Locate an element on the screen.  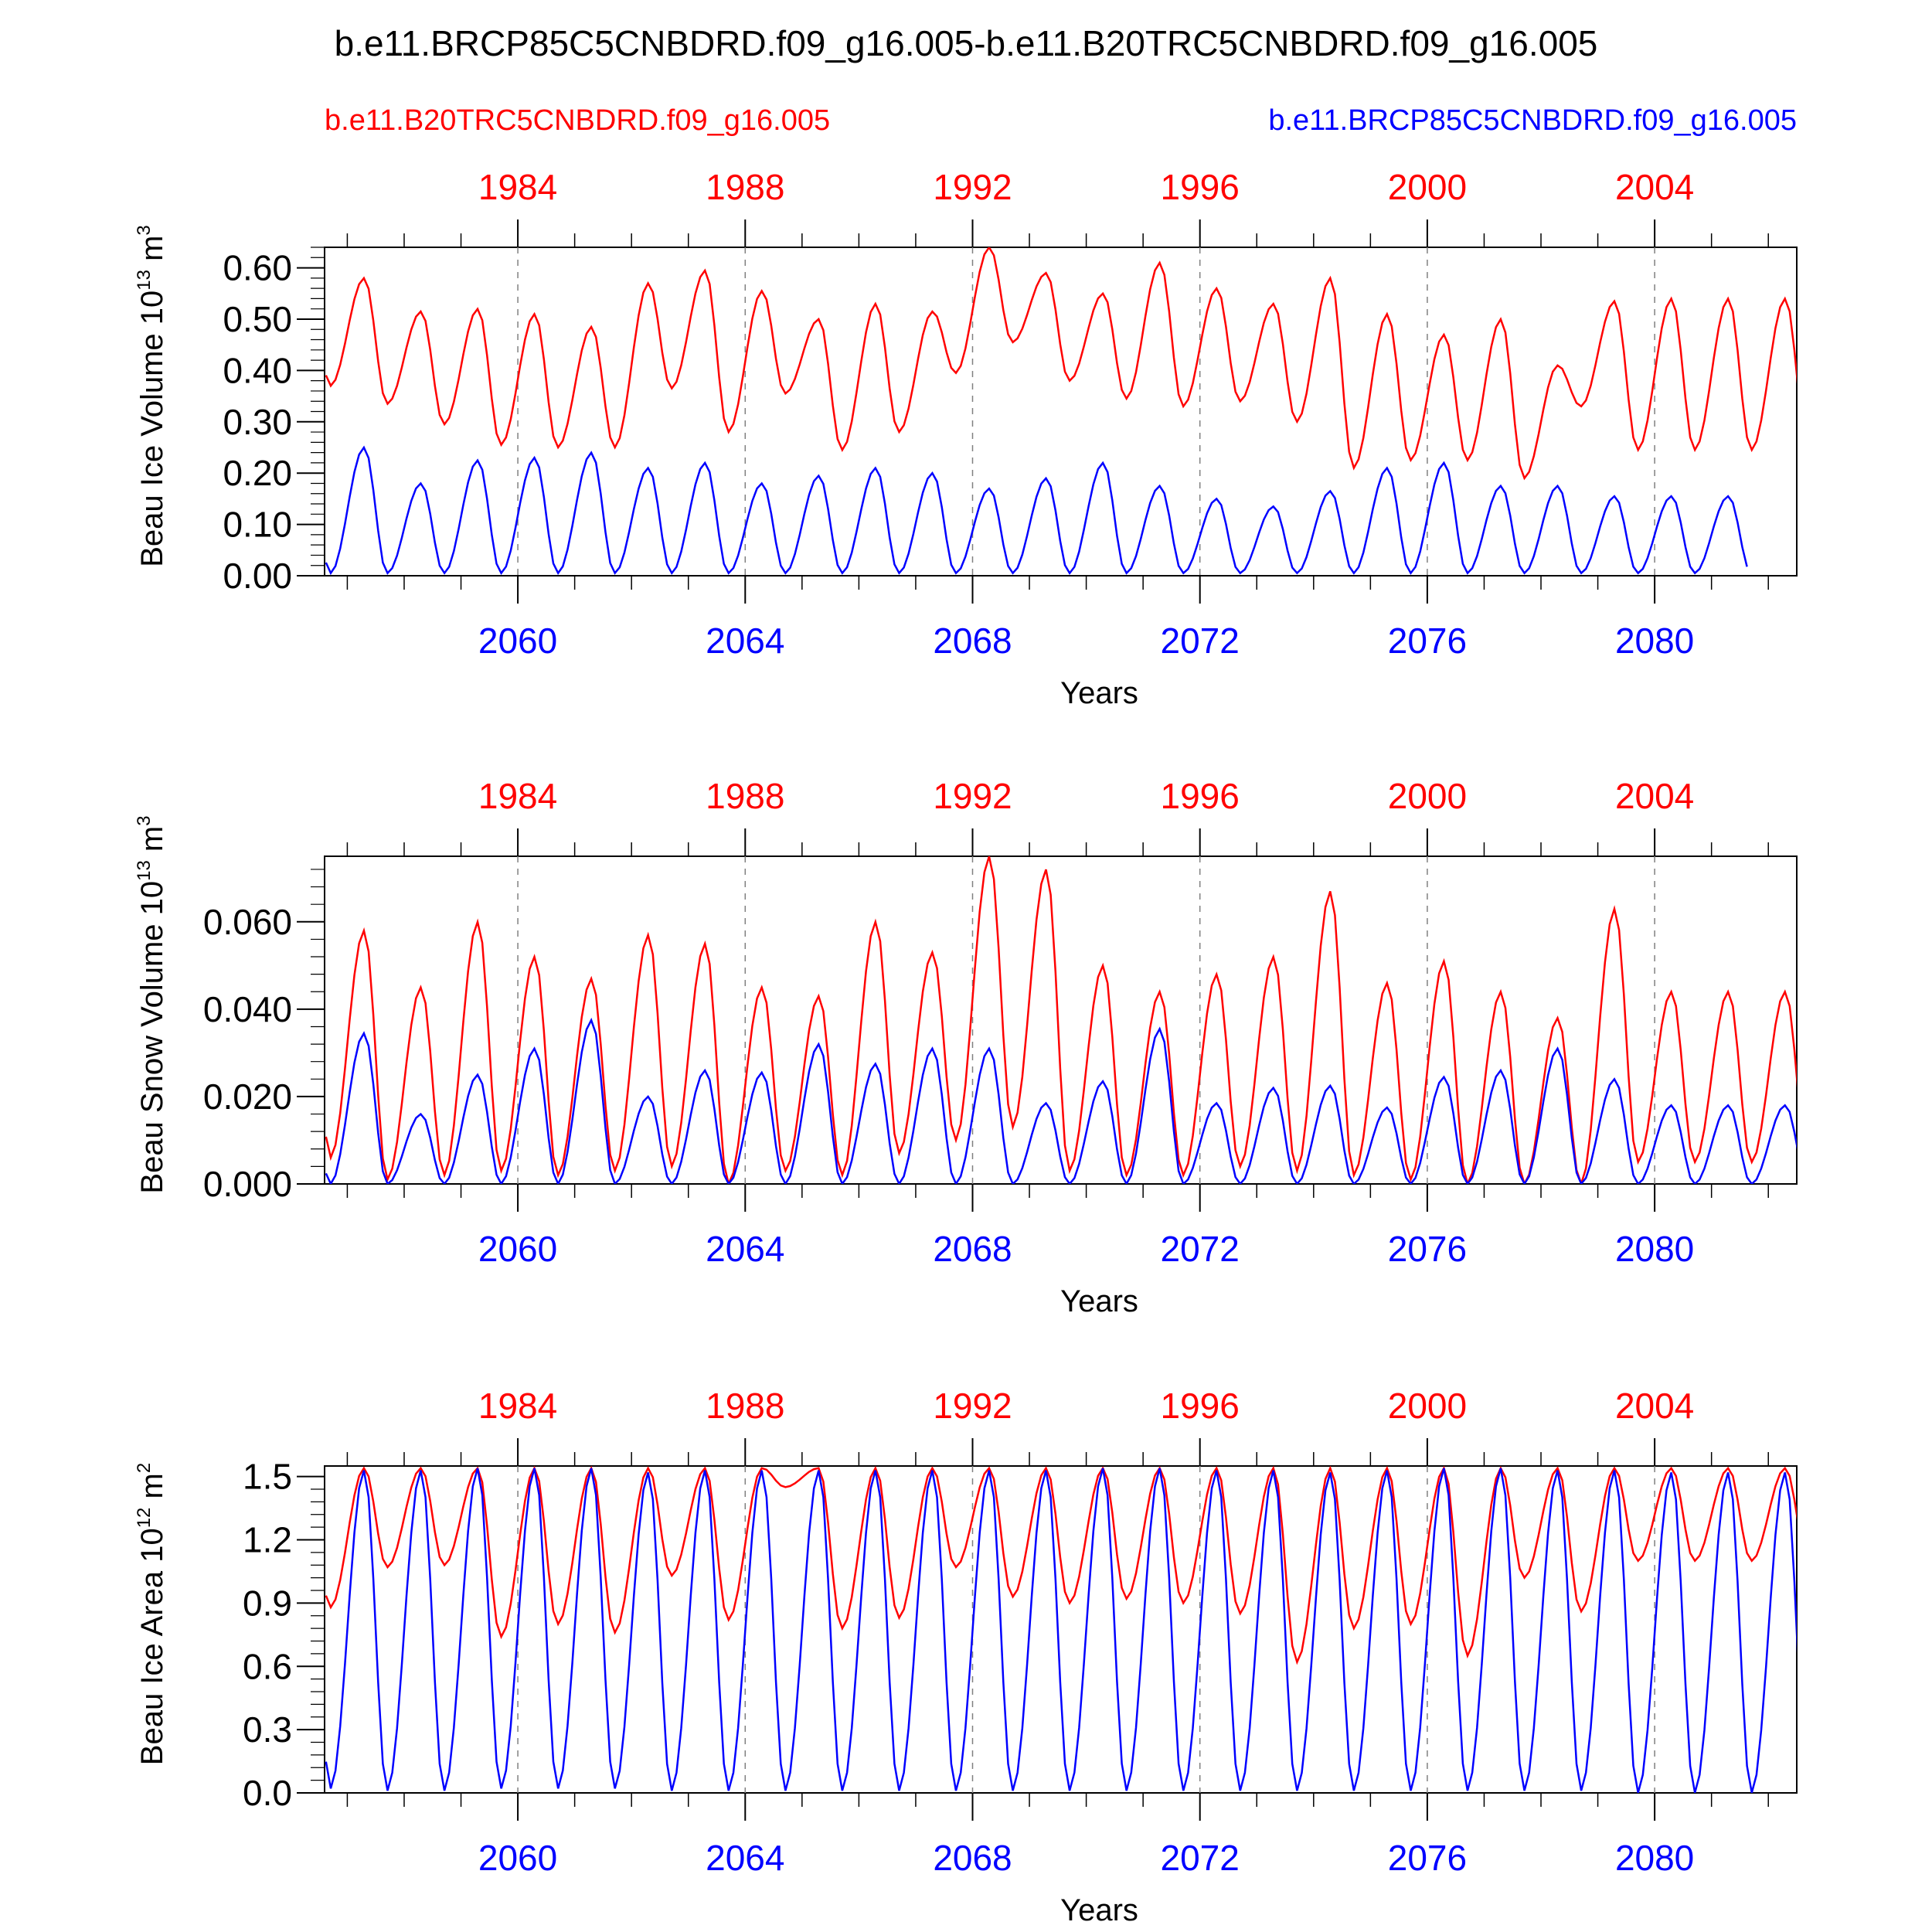
y-axis-label-main: Beau Ice Volume 10 is located at coordinates (152, 429).